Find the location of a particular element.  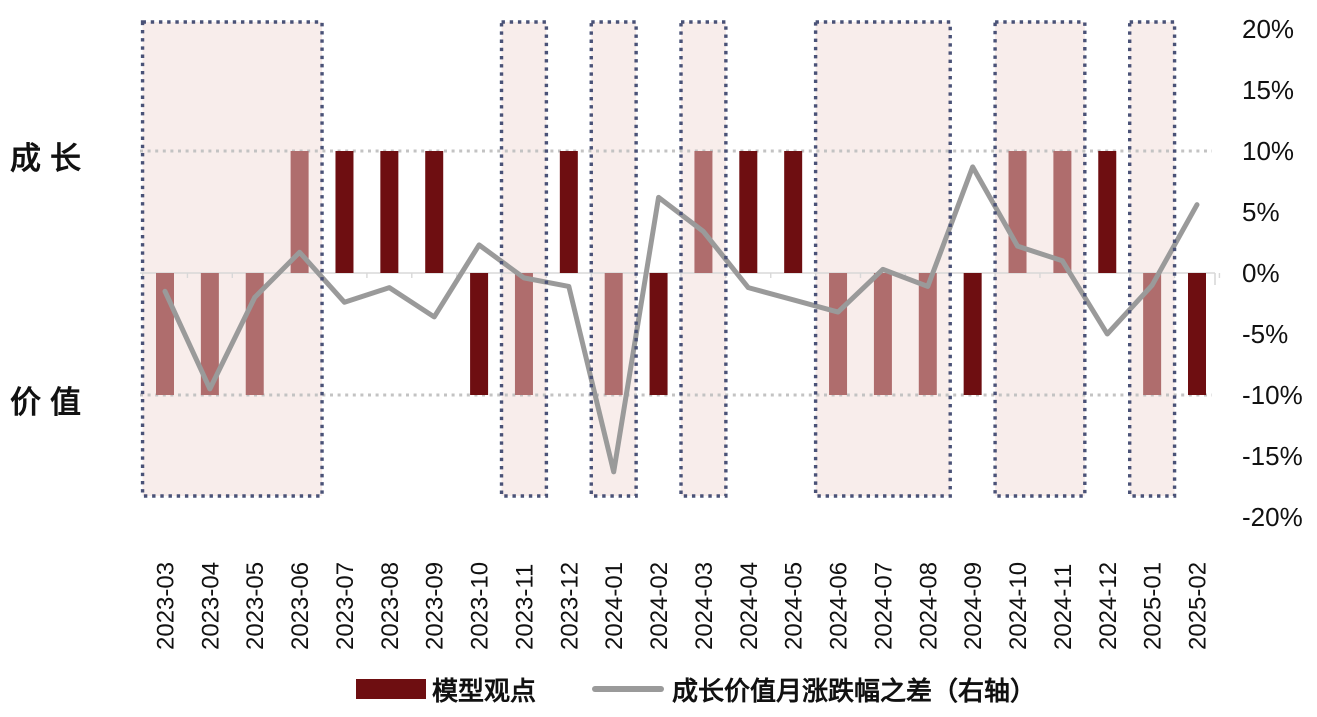

x-axis-month-label: 2025-02 is located at coordinates (1198, 606).